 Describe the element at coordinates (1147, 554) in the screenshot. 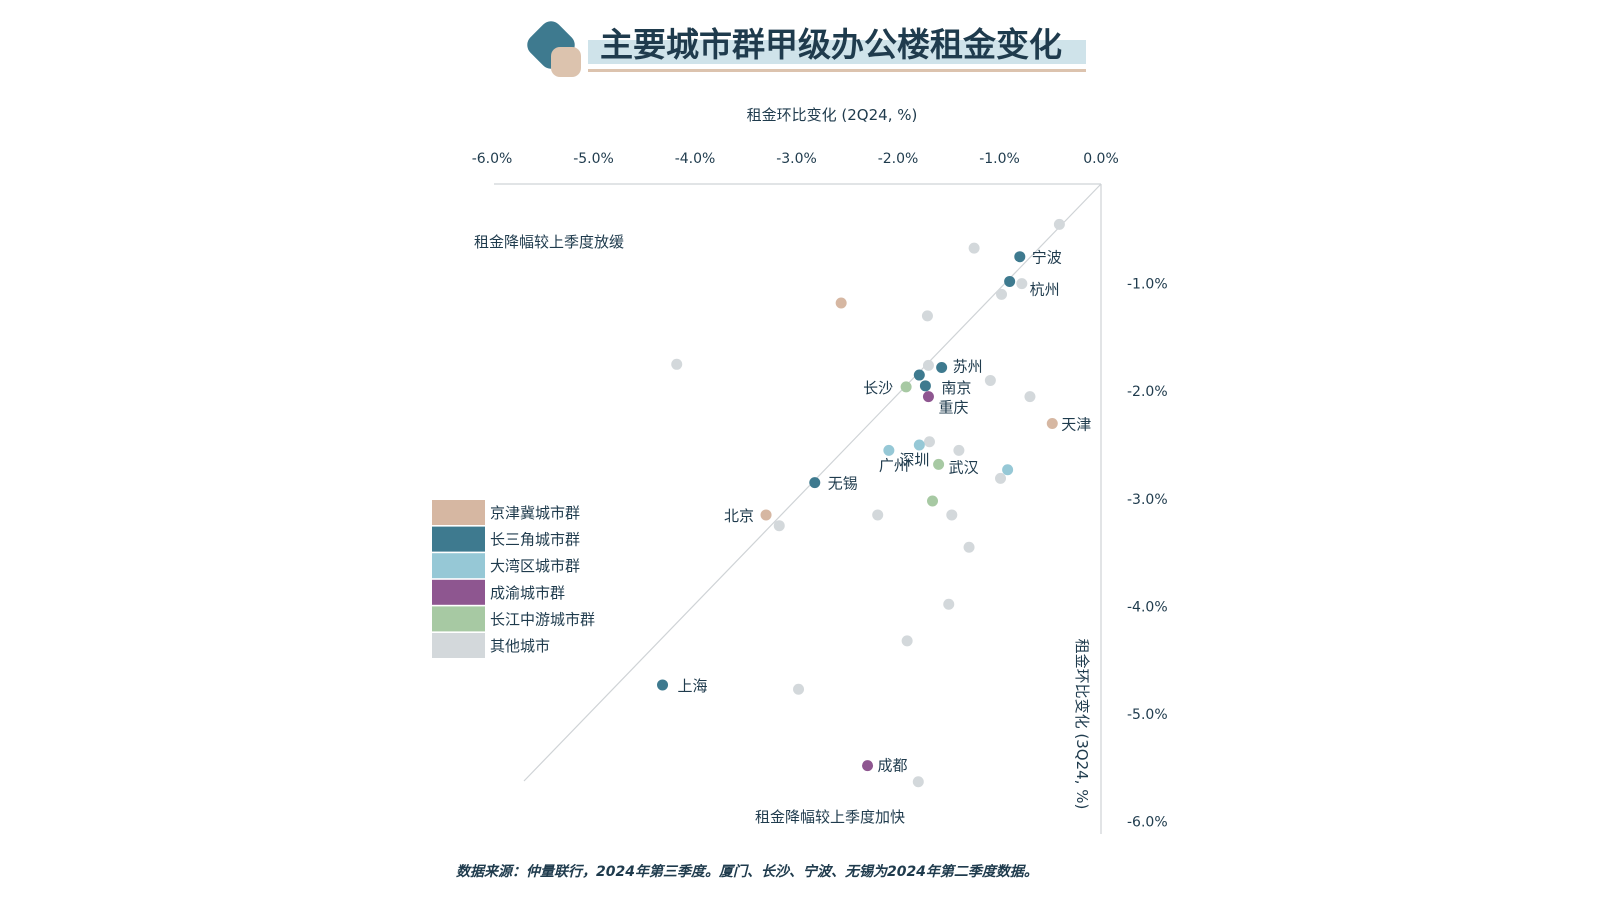

I see `y-tick-labels: -1.0% -2.0% -3.0% -4.0% -5.0% -6.0%` at that location.